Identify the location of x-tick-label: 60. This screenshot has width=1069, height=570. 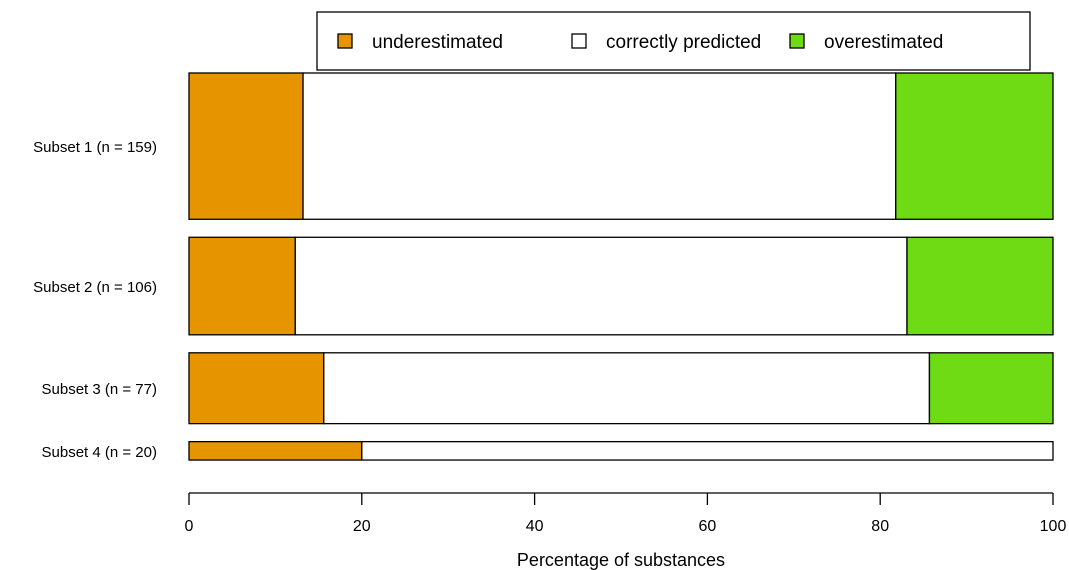
(708, 526).